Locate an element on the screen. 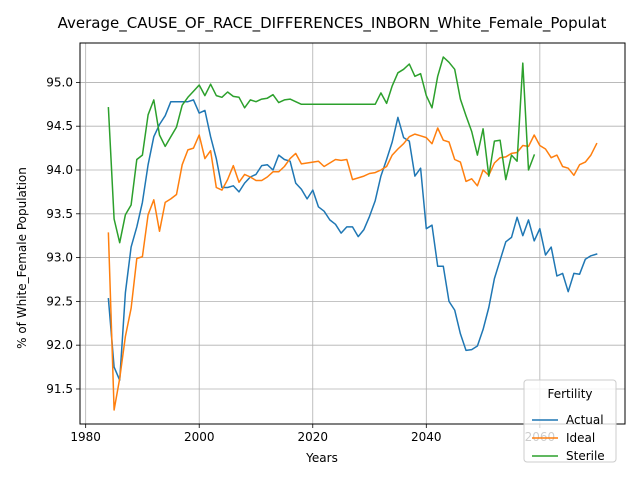  legend-box is located at coordinates (570, 421).